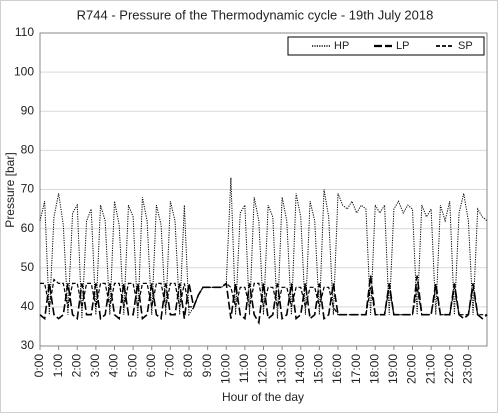  I want to click on x-tick-label: 16:00, so click(337, 369).